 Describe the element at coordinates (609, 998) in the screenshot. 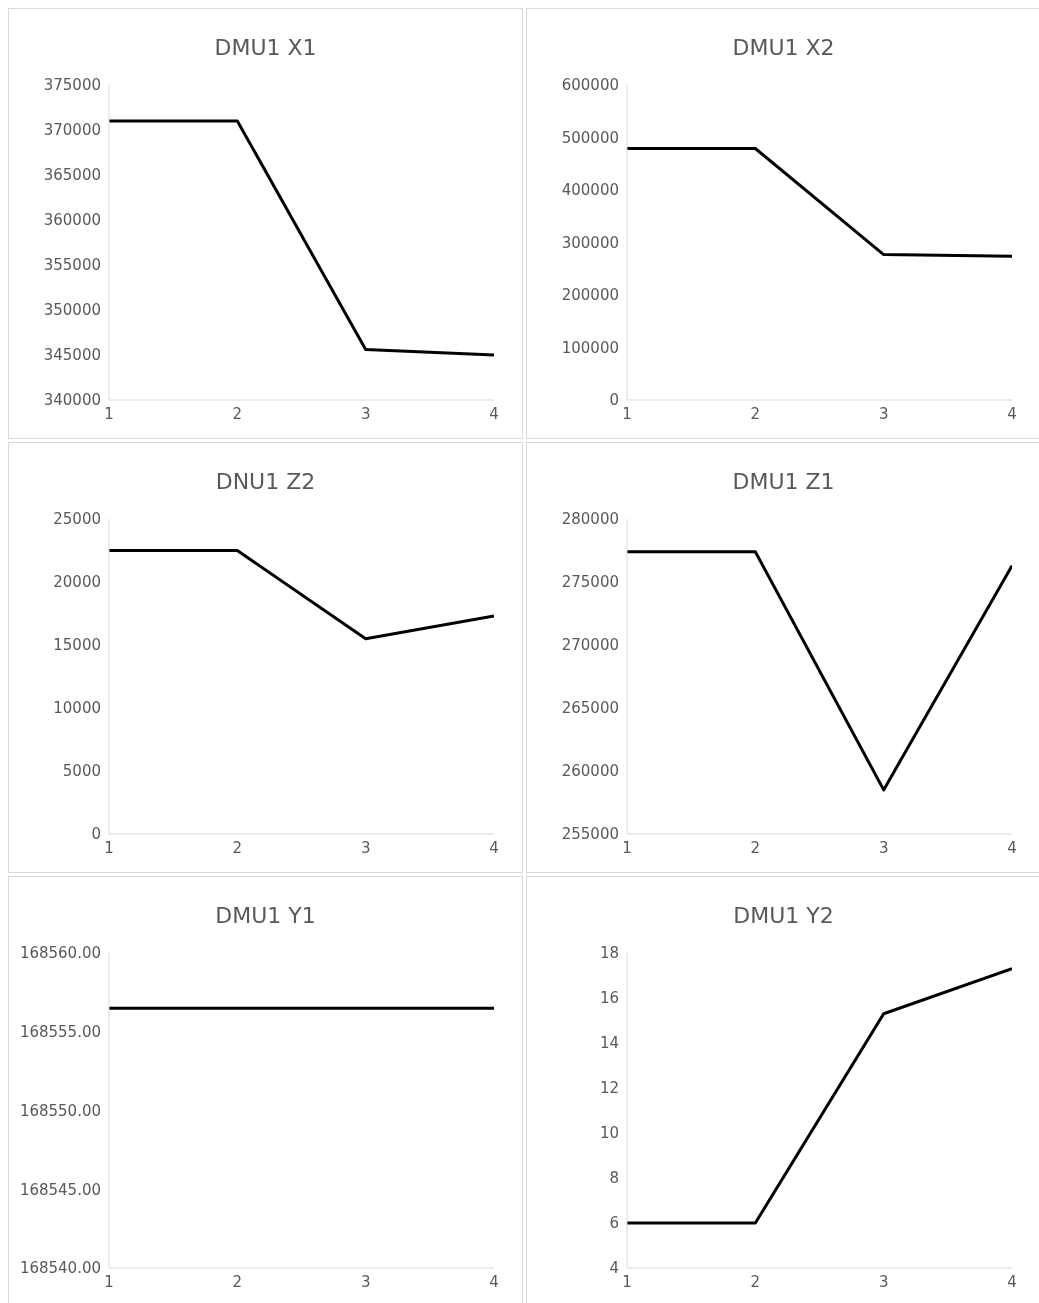

I see `y-tick-label: 16` at that location.